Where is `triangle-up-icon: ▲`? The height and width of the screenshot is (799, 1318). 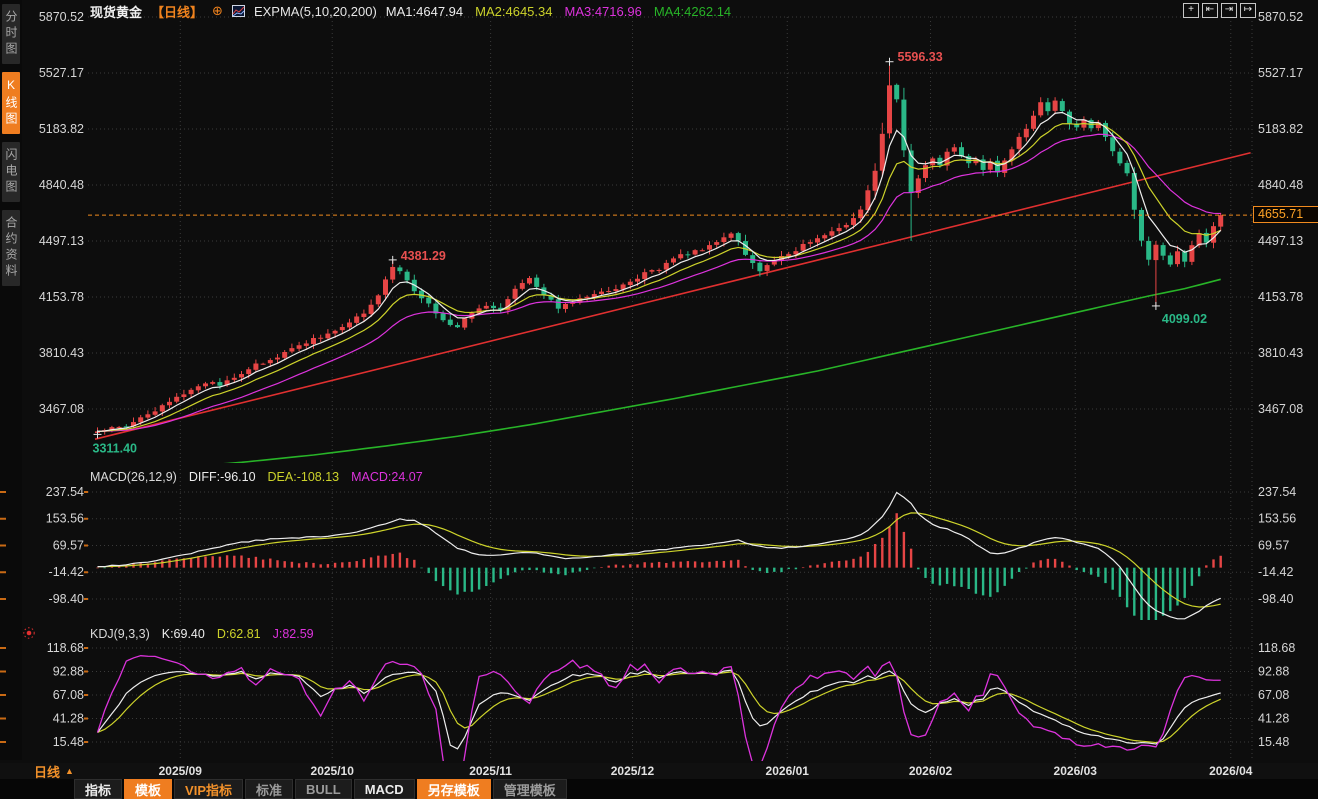
triangle-up-icon: ▲ is located at coordinates (69, 771).